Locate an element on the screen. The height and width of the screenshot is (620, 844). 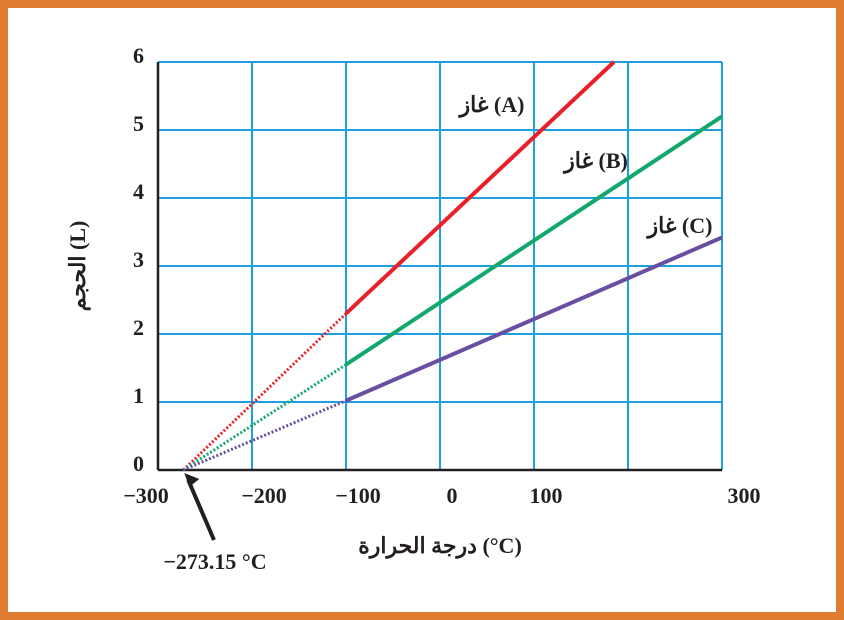
x-tick-label: 300 is located at coordinates (744, 495).